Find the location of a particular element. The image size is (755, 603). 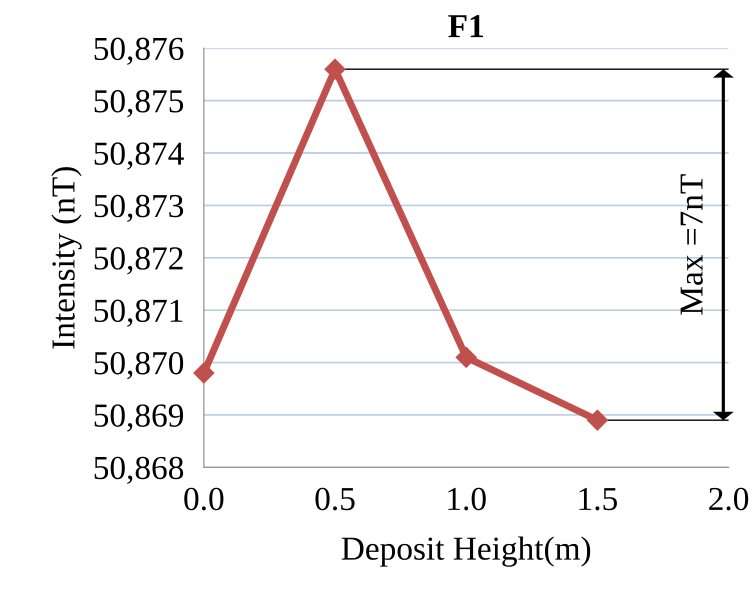

y-tick-label: 50,876 is located at coordinates (139, 51).